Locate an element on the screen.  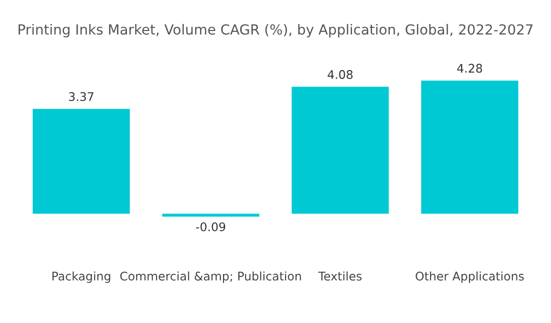
x-tick-label: Other Applications is located at coordinates (470, 277).